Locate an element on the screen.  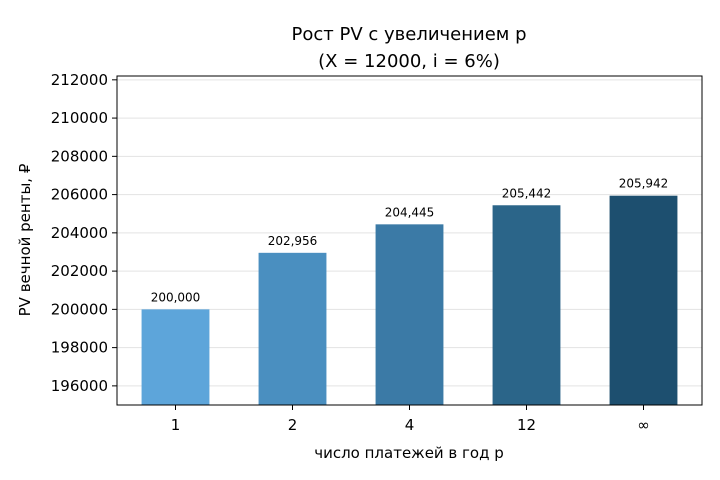
y-tick-label: 212000 is located at coordinates (79, 80).